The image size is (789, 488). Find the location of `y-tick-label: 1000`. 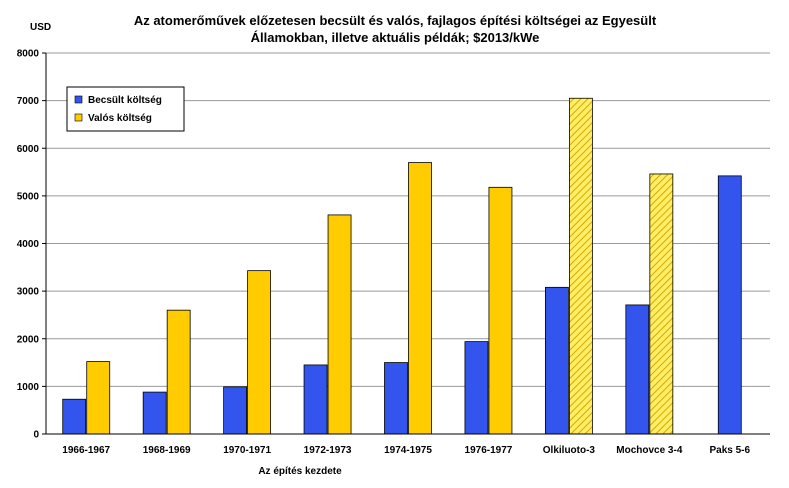

y-tick-label: 1000 is located at coordinates (28, 387).